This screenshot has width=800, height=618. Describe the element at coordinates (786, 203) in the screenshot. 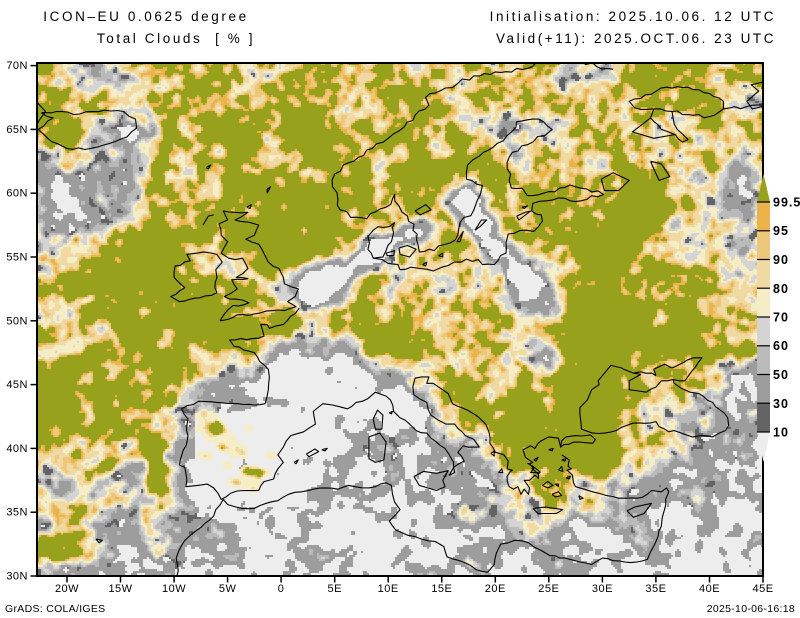

I see `svg-text: 99.5` at that location.